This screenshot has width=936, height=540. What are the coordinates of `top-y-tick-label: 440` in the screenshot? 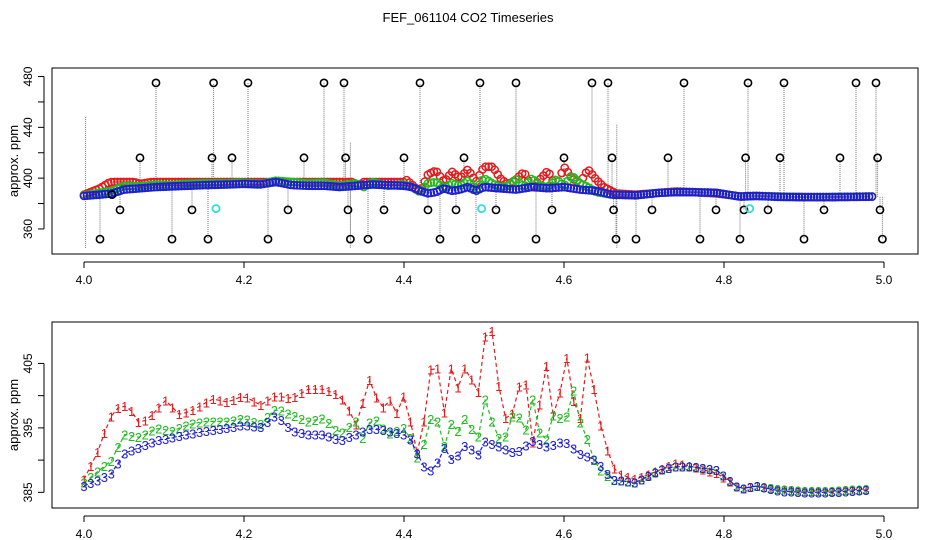 It's located at (28, 127).